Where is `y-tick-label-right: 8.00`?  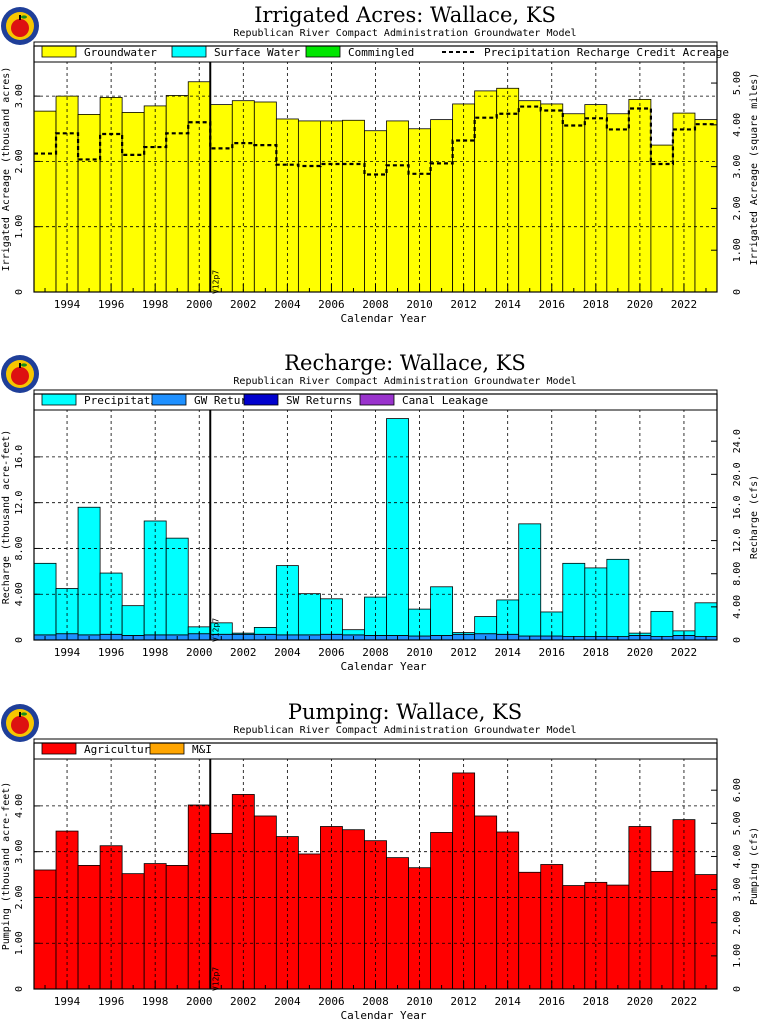
y-tick-label-right: 8.00 is located at coordinates (737, 574).